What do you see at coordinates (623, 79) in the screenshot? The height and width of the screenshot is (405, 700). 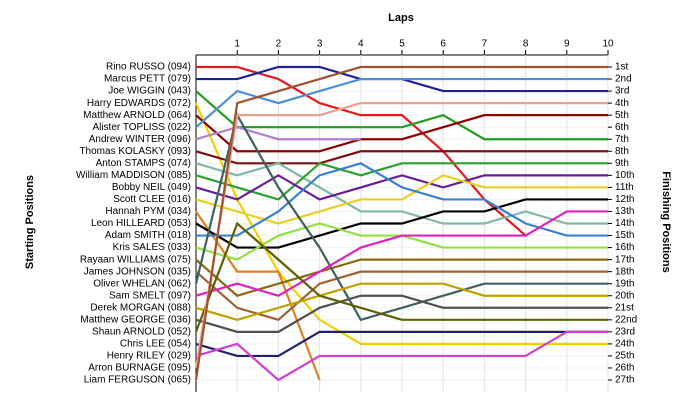 I see `y2-tick-label: 2nd` at bounding box center [623, 79].